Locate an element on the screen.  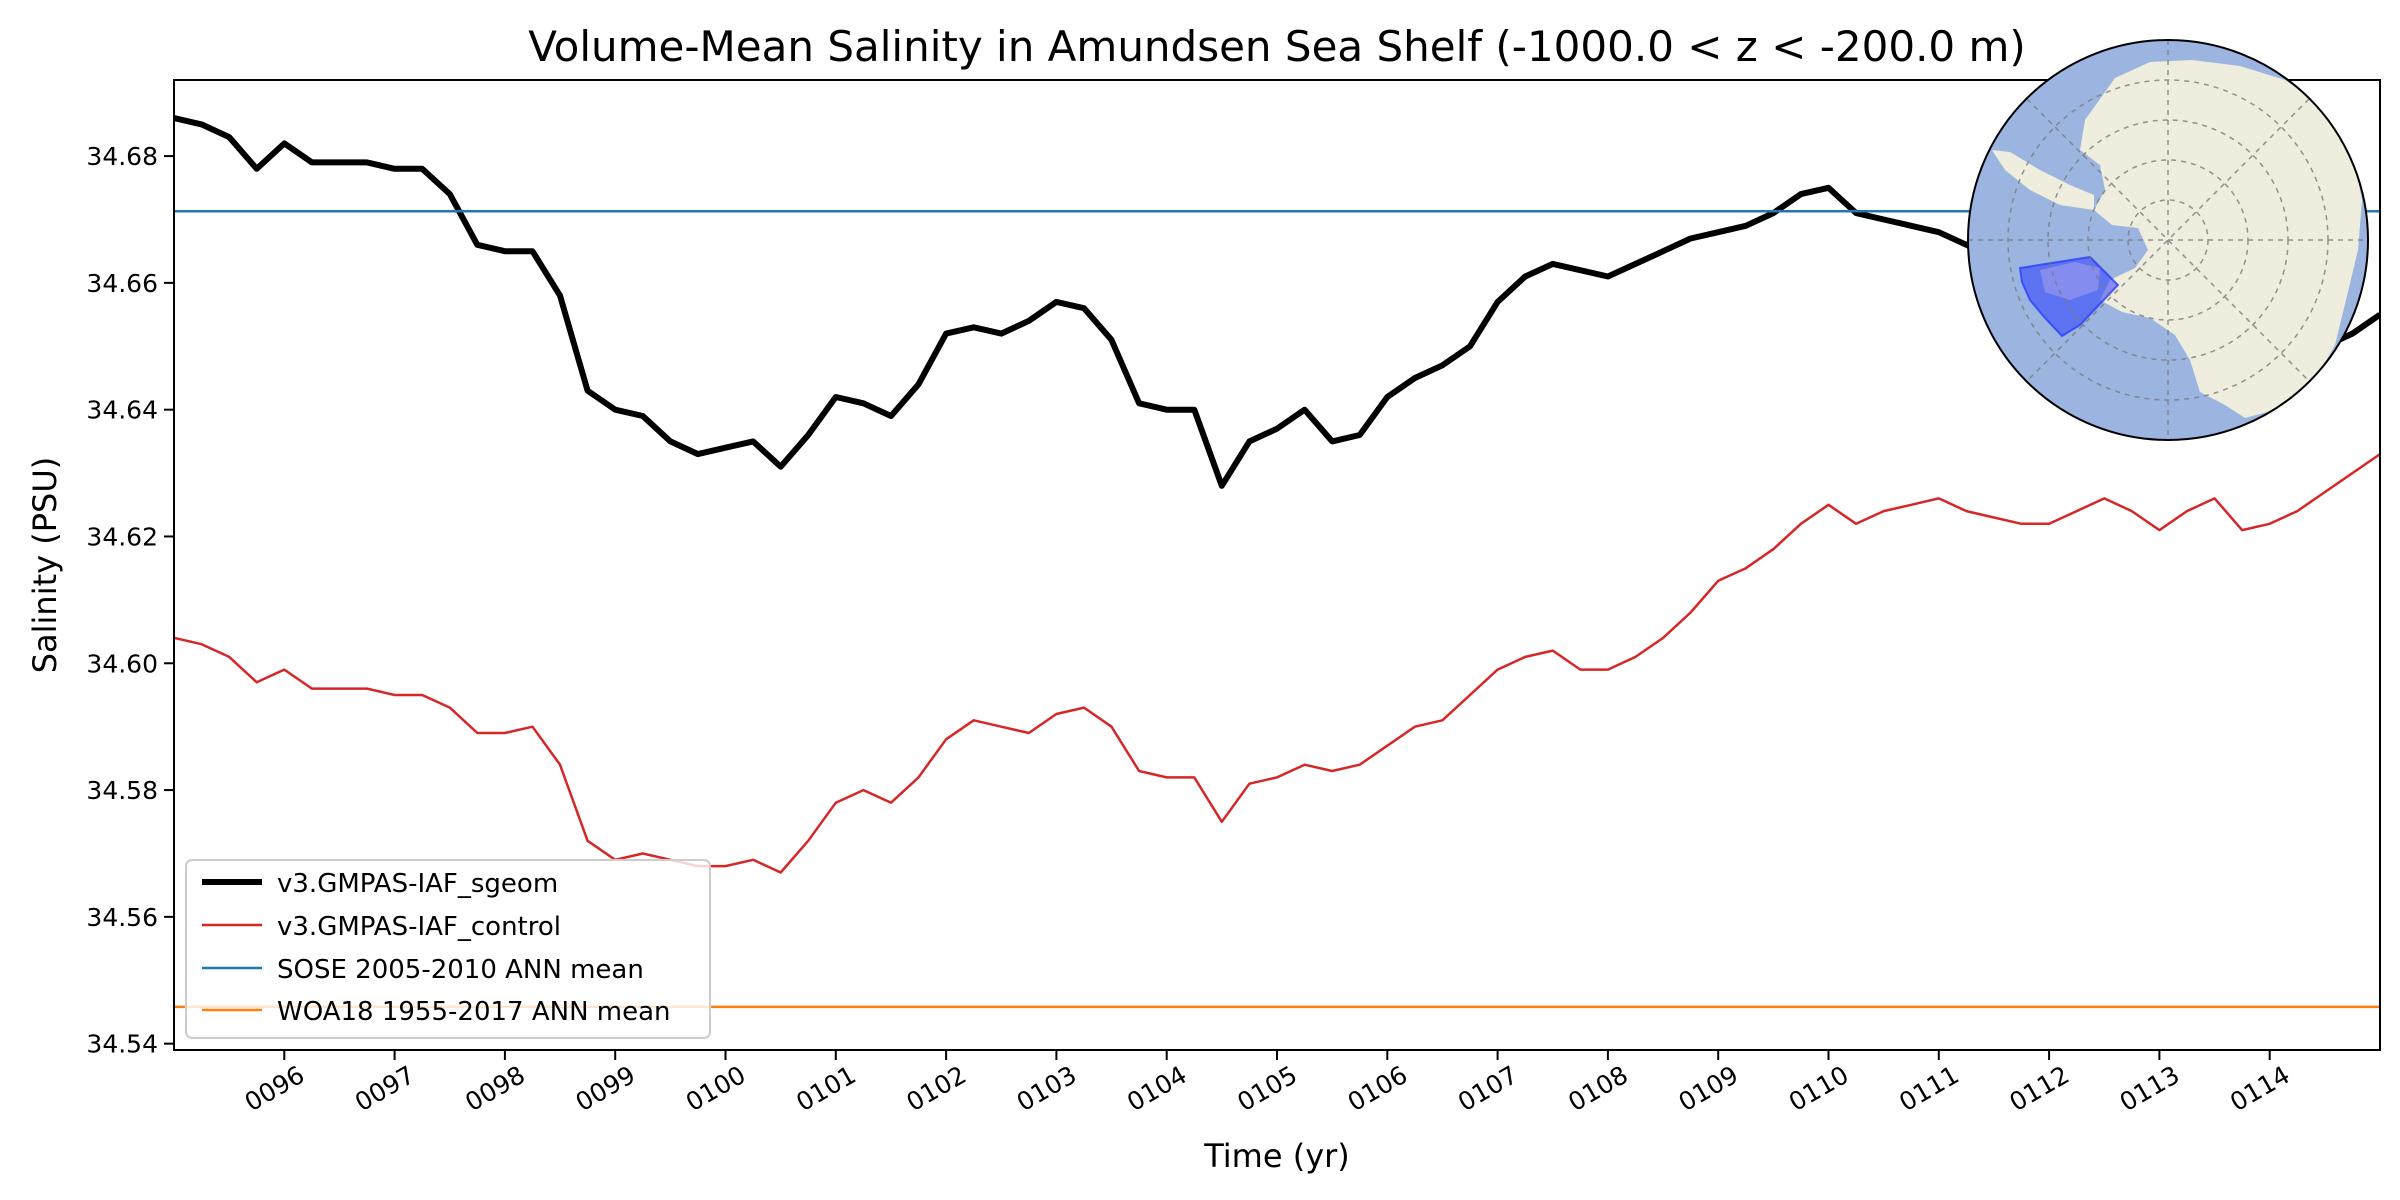
y-tick-label-7: 34.68 is located at coordinates (122, 156).